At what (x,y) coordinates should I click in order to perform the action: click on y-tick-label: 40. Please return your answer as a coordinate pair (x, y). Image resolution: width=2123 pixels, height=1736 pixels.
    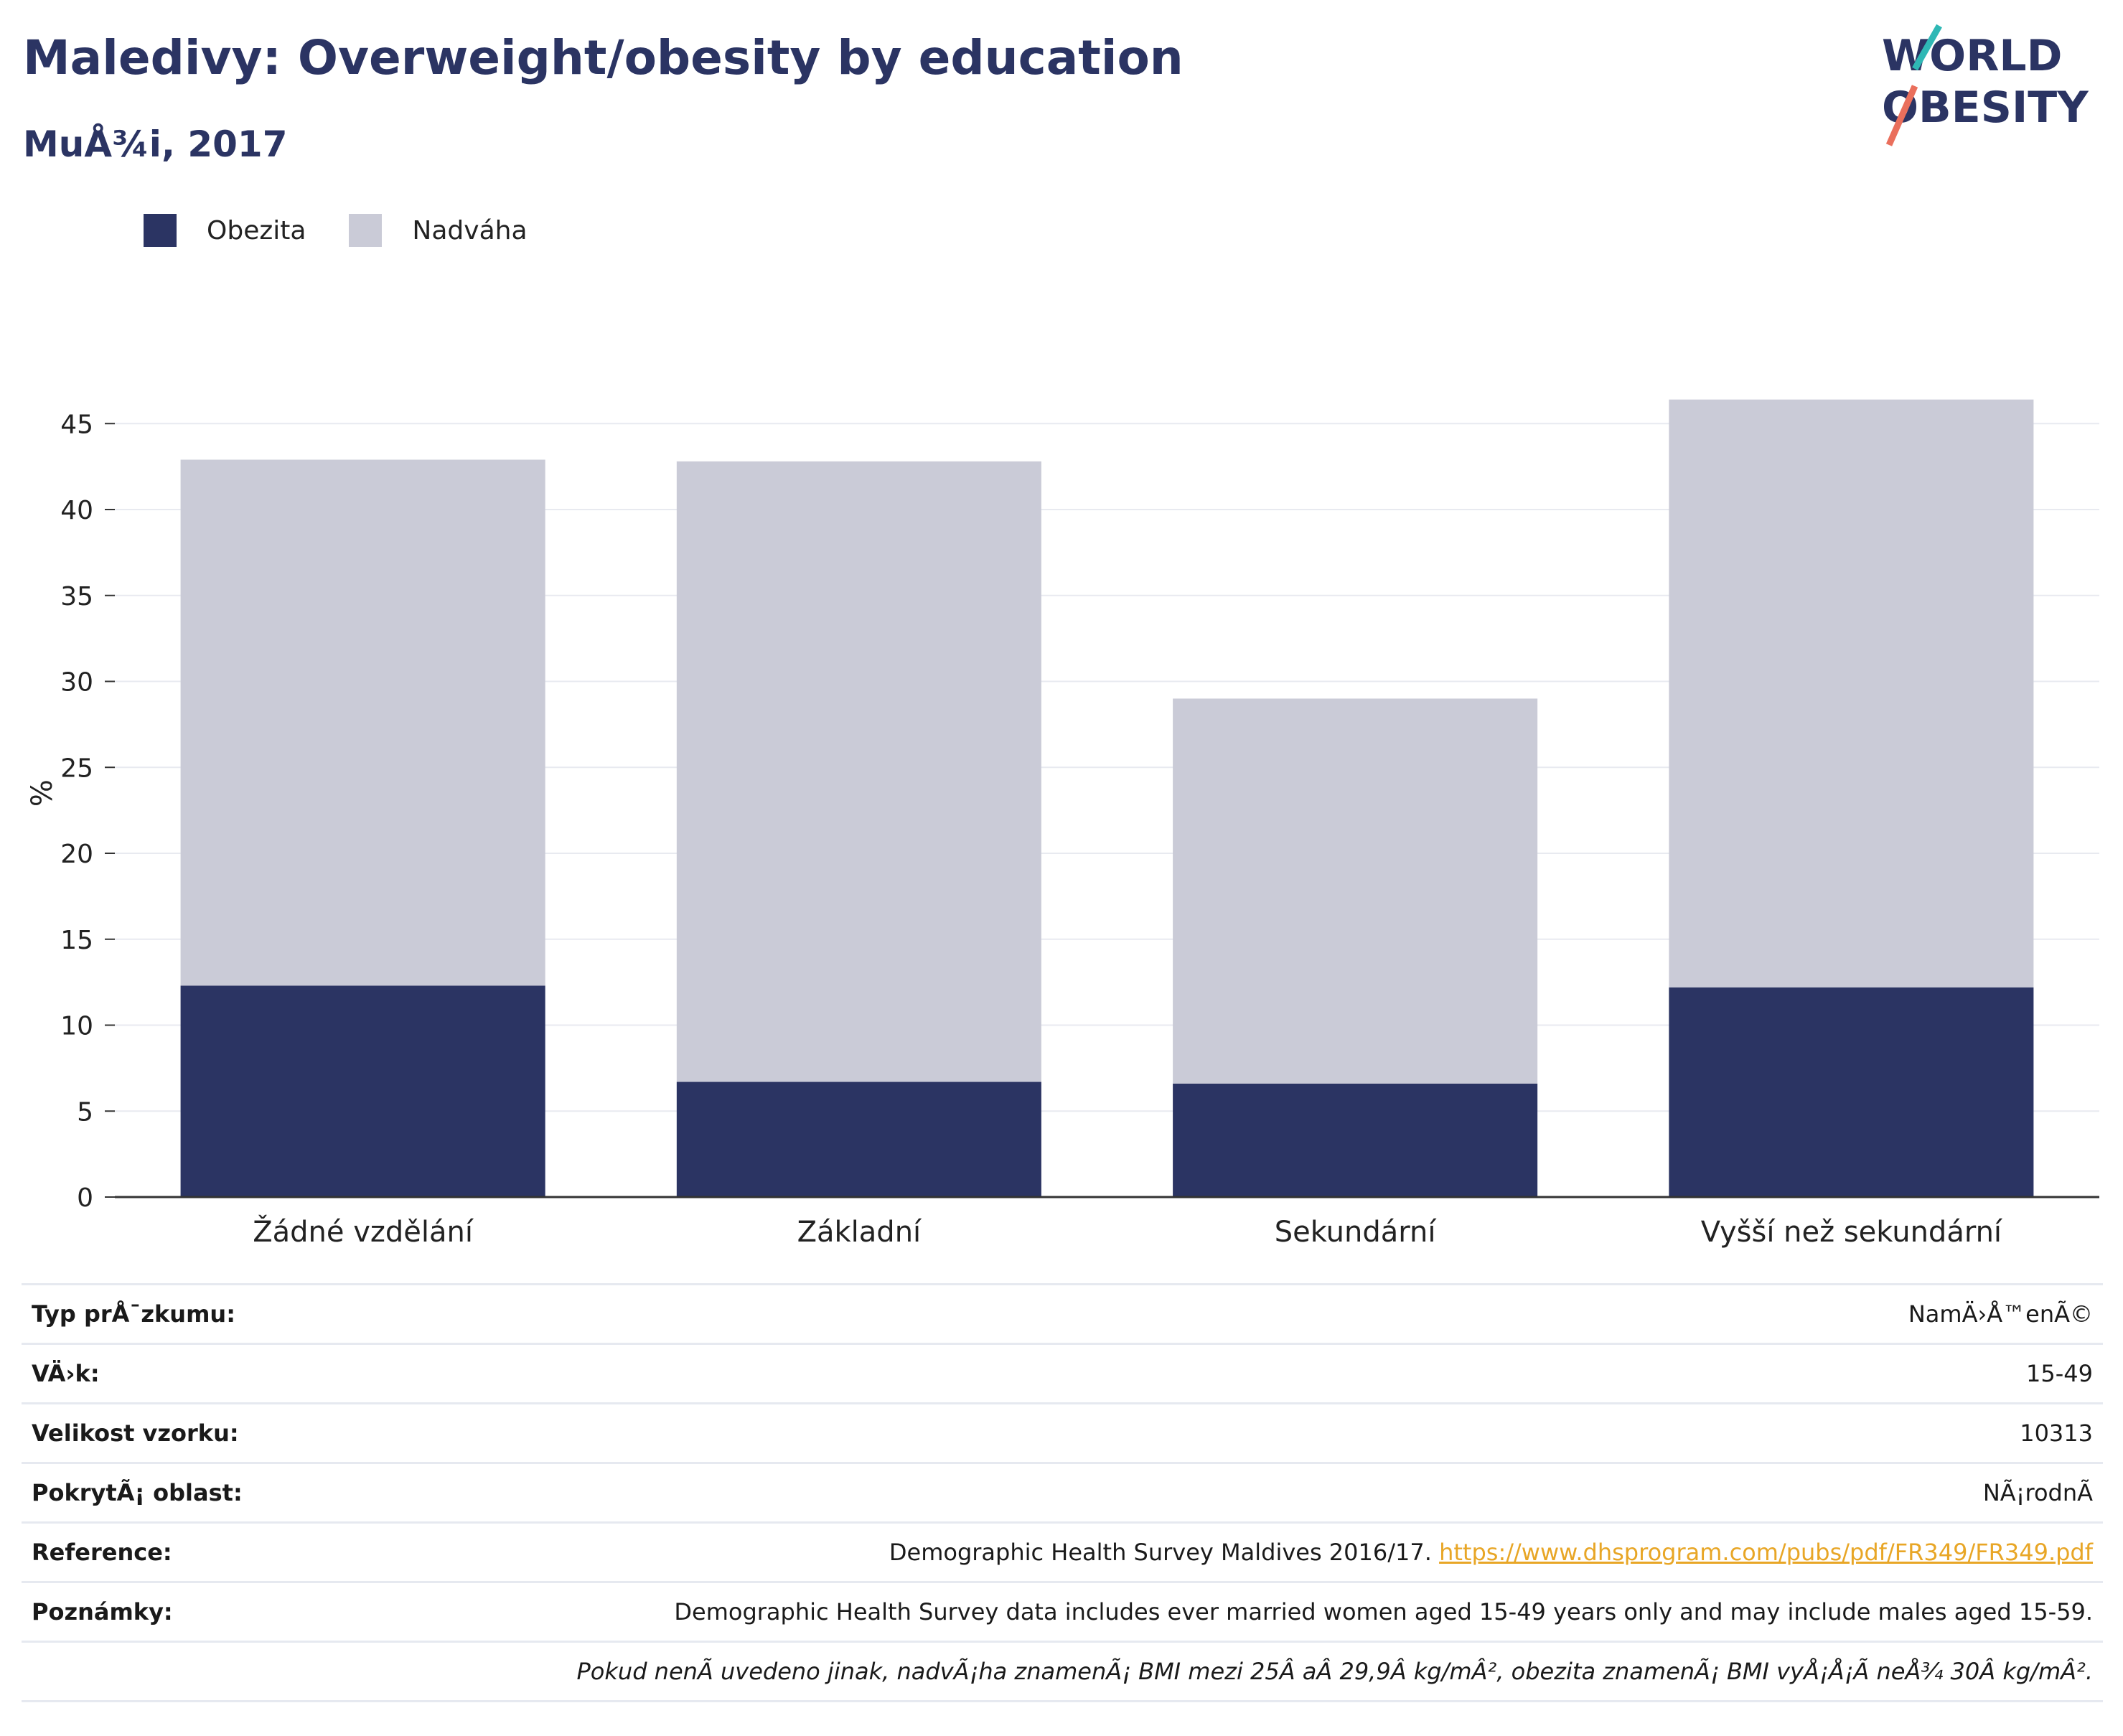
    Looking at the image, I should click on (76, 510).